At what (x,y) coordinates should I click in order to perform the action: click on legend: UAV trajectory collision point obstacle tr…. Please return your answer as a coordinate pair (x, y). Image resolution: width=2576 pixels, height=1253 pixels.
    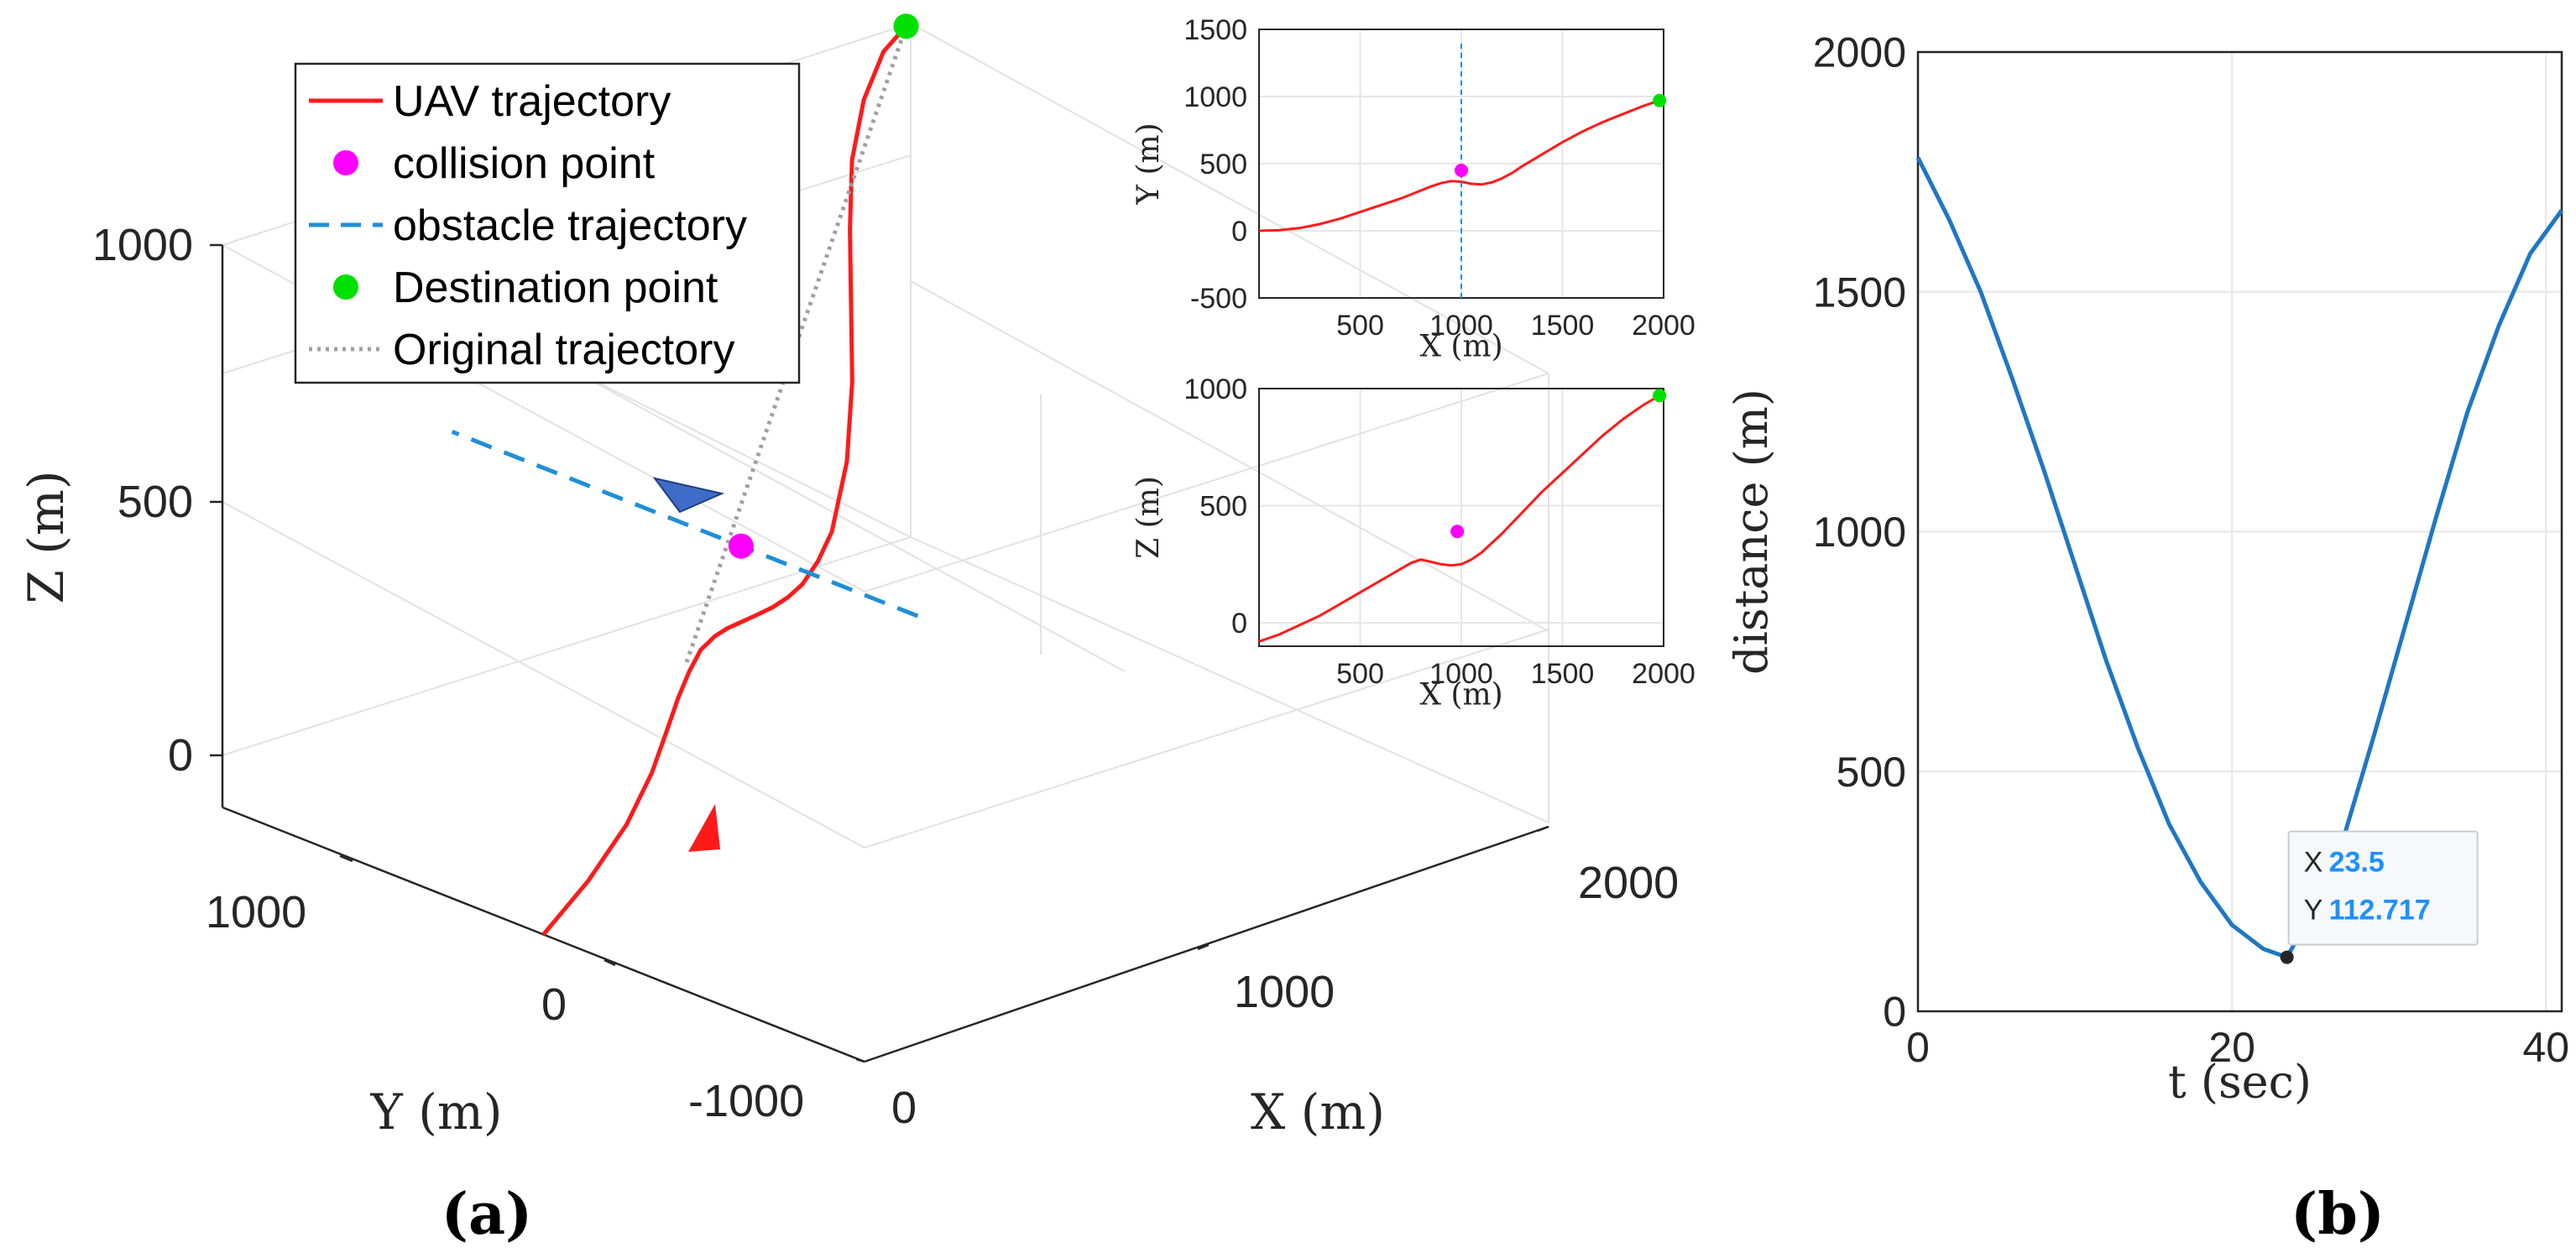
    Looking at the image, I should click on (547, 223).